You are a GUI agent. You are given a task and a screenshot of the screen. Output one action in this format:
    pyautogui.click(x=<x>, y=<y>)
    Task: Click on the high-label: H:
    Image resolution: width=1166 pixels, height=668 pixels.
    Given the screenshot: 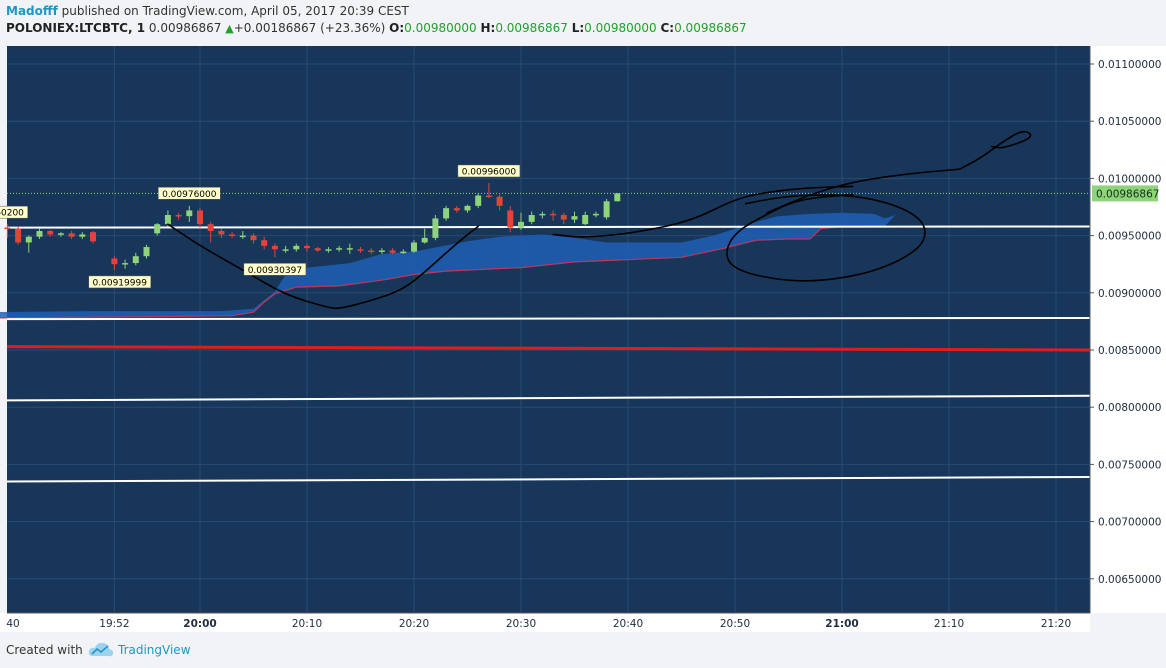 What is the action you would take?
    pyautogui.click(x=488, y=28)
    